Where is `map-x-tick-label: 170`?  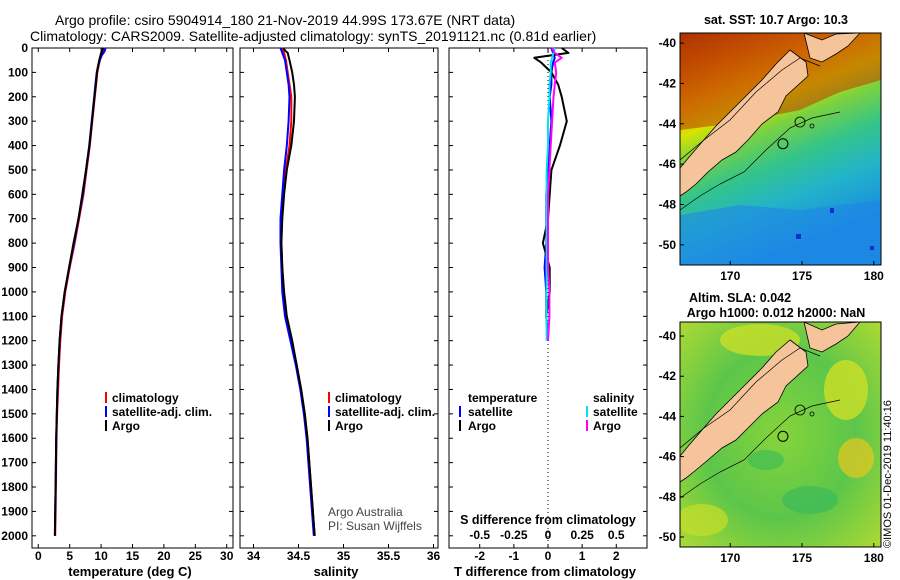 map-x-tick-label: 170 is located at coordinates (730, 558).